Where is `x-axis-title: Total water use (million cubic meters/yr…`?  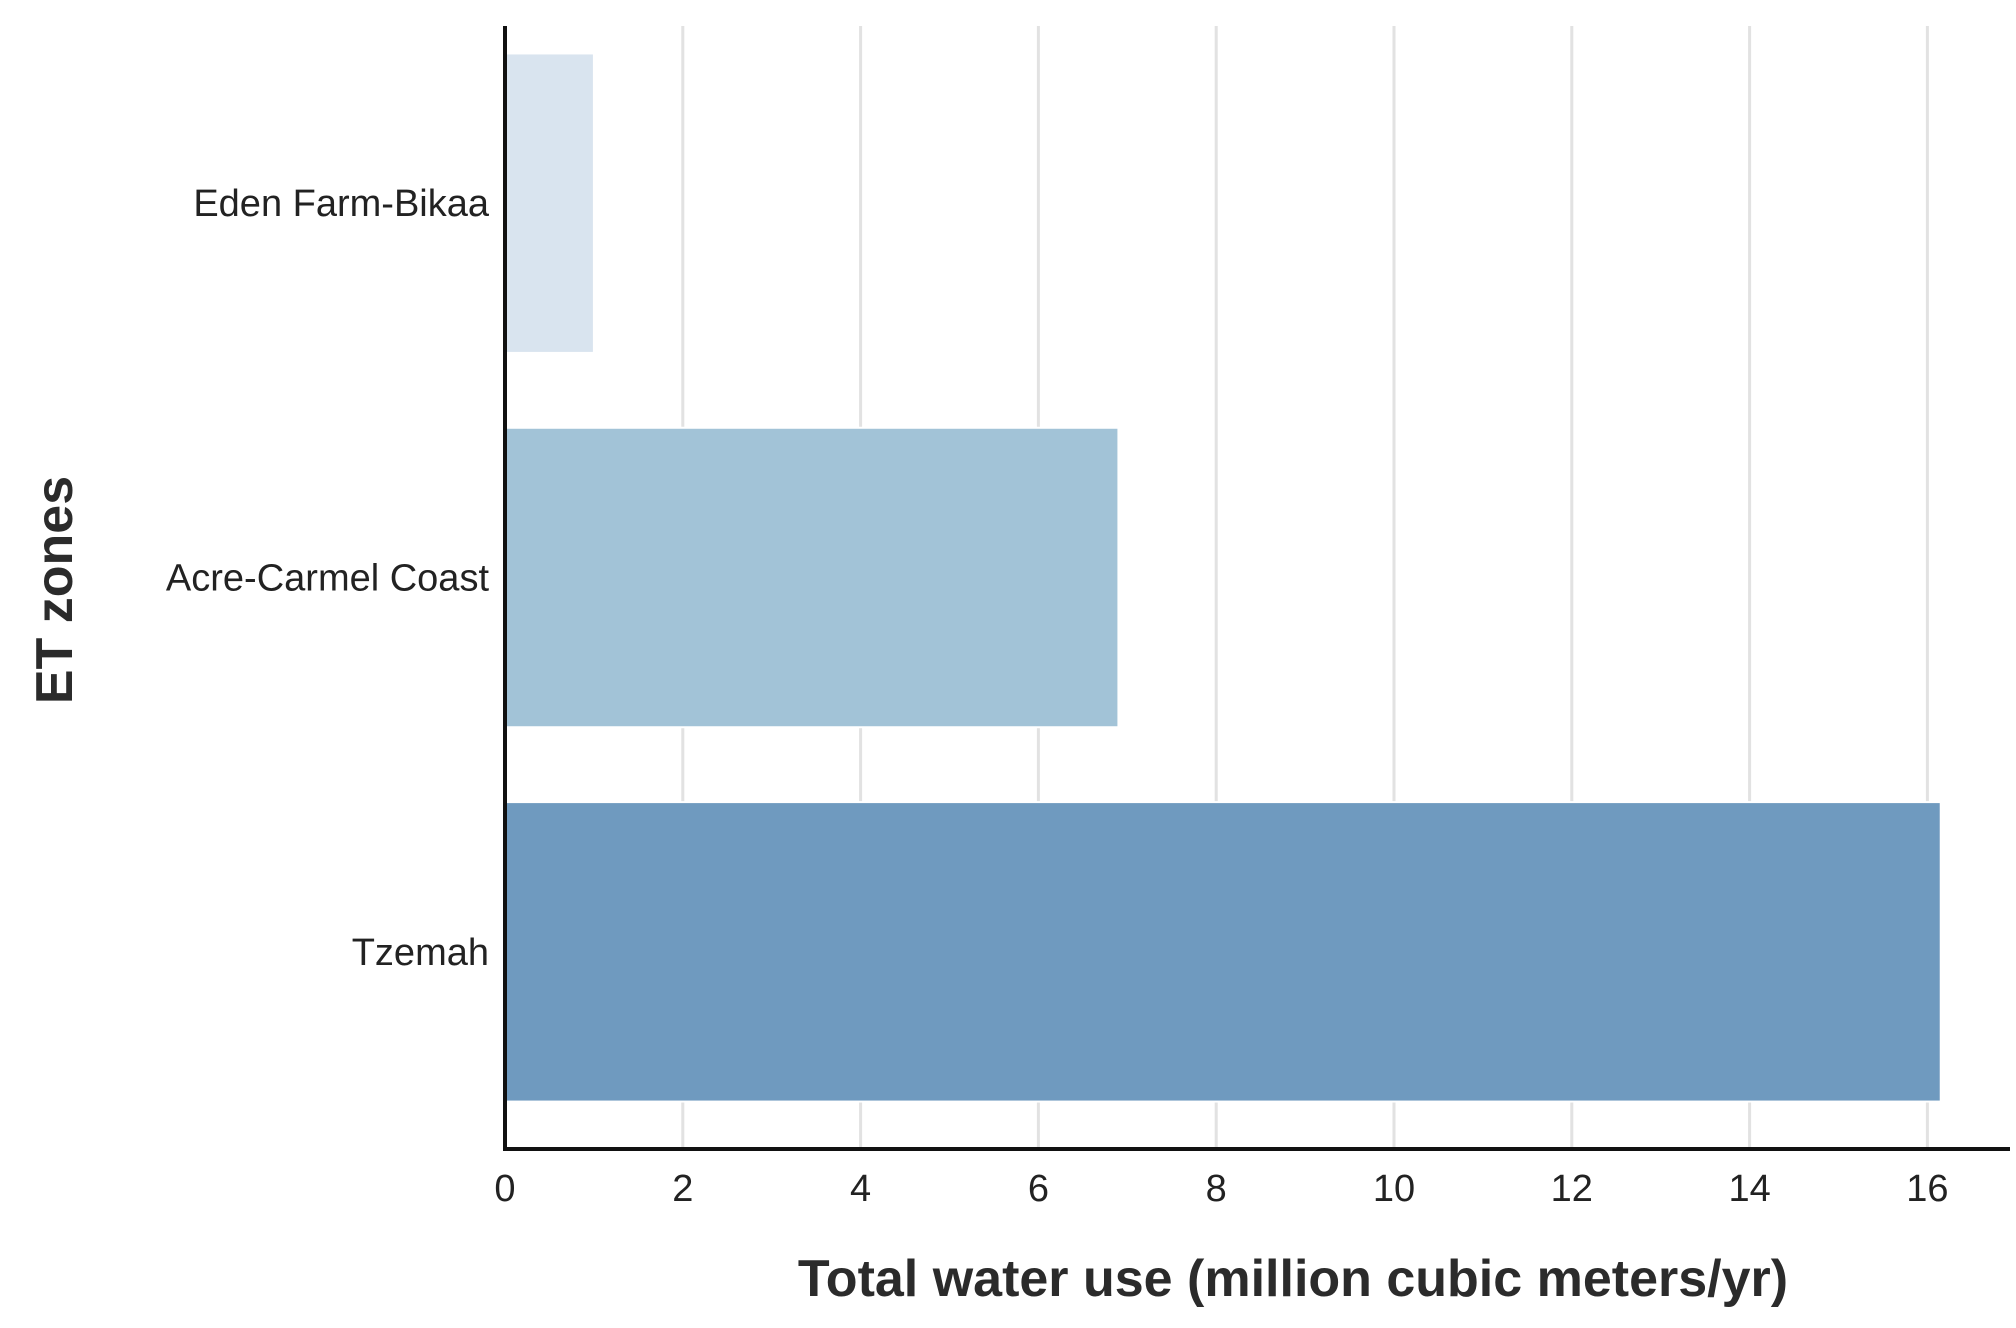 x-axis-title: Total water use (million cubic meters/yr… is located at coordinates (1293, 1279).